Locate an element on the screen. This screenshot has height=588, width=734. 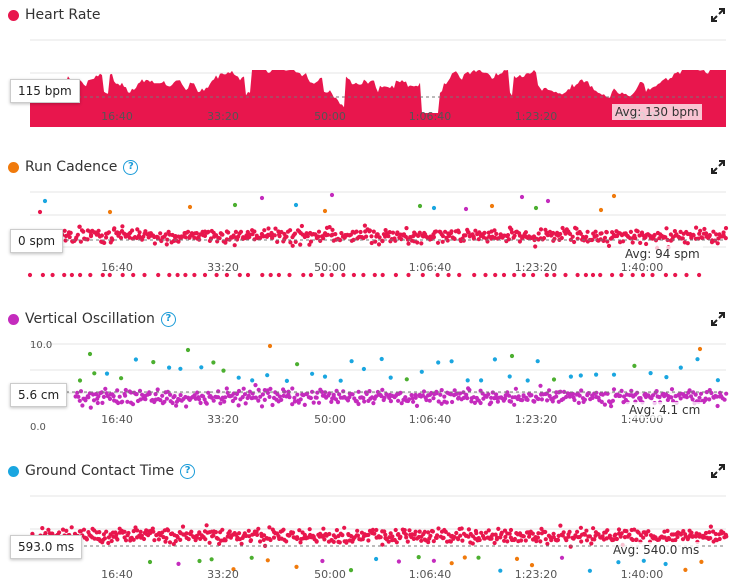
heart-rate-avg-label: Avg: 130 bpm is located at coordinates (657, 112).